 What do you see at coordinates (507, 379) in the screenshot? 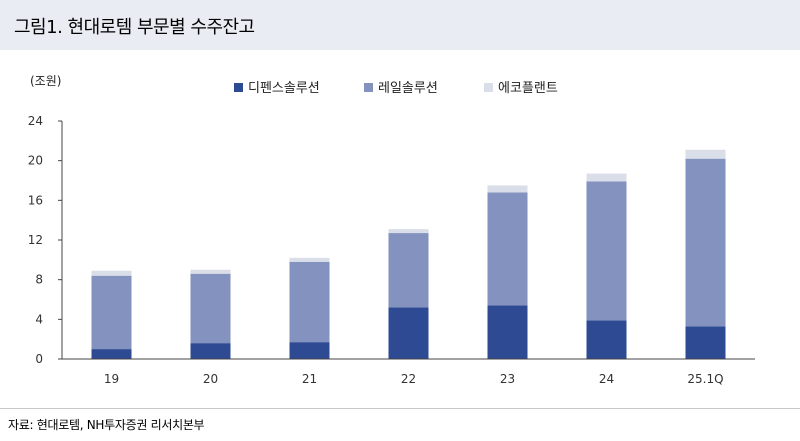
I see `x-tick-label: 23` at bounding box center [507, 379].